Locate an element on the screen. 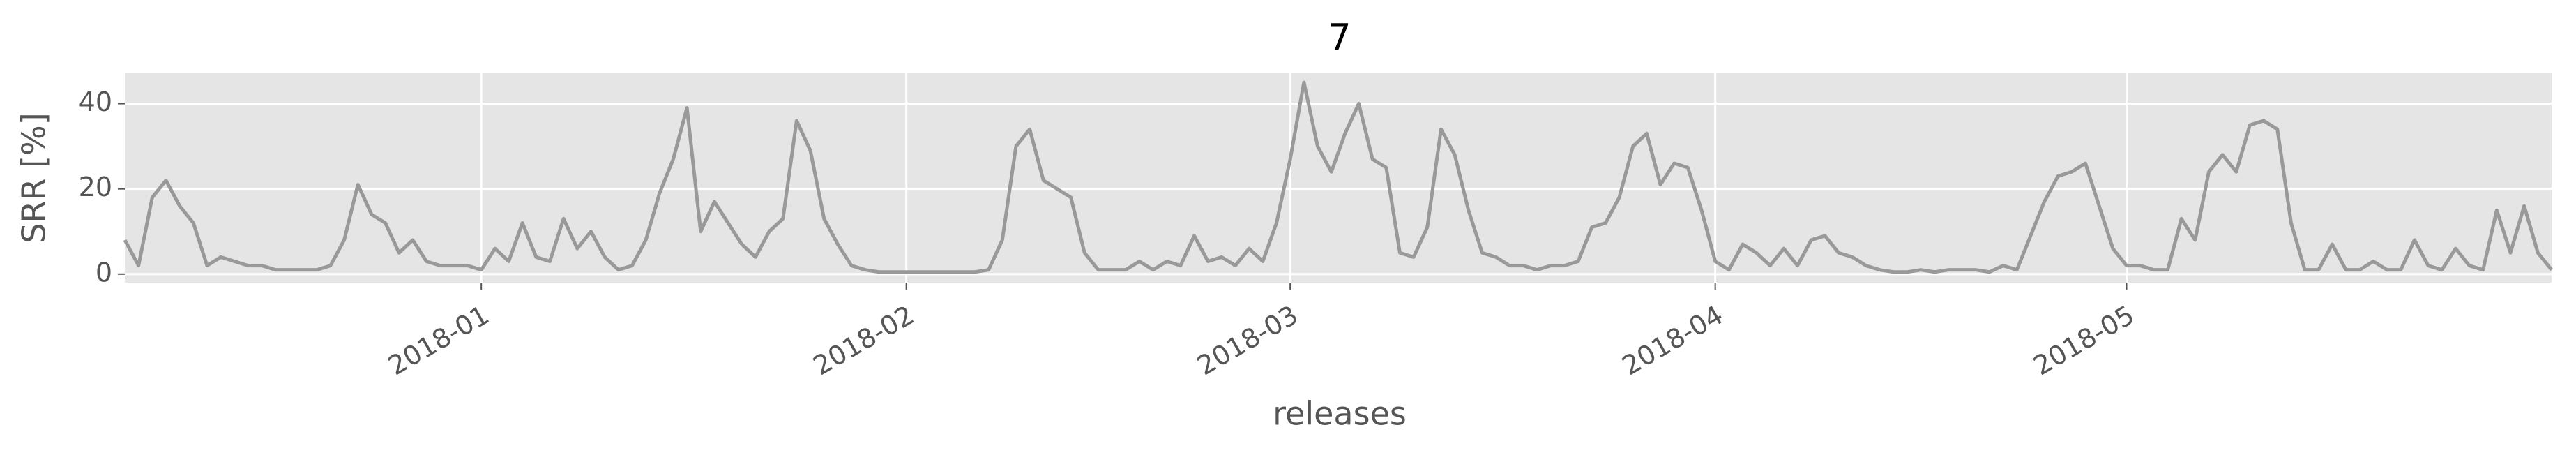 The height and width of the screenshot is (455, 2576). x-tick-label: 2018-02 is located at coordinates (864, 340).